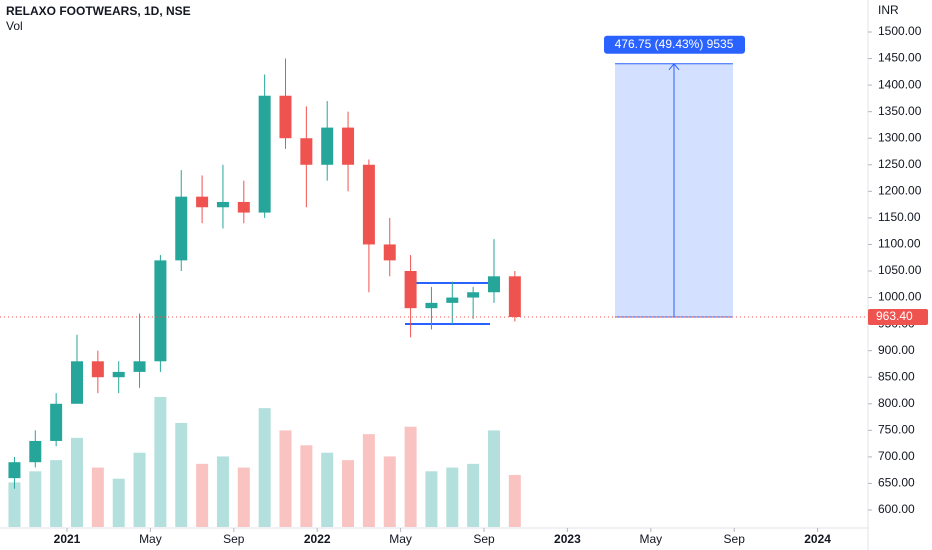 This screenshot has height=550, width=932. I want to click on y-tick-label: 1500.00, so click(900, 31).